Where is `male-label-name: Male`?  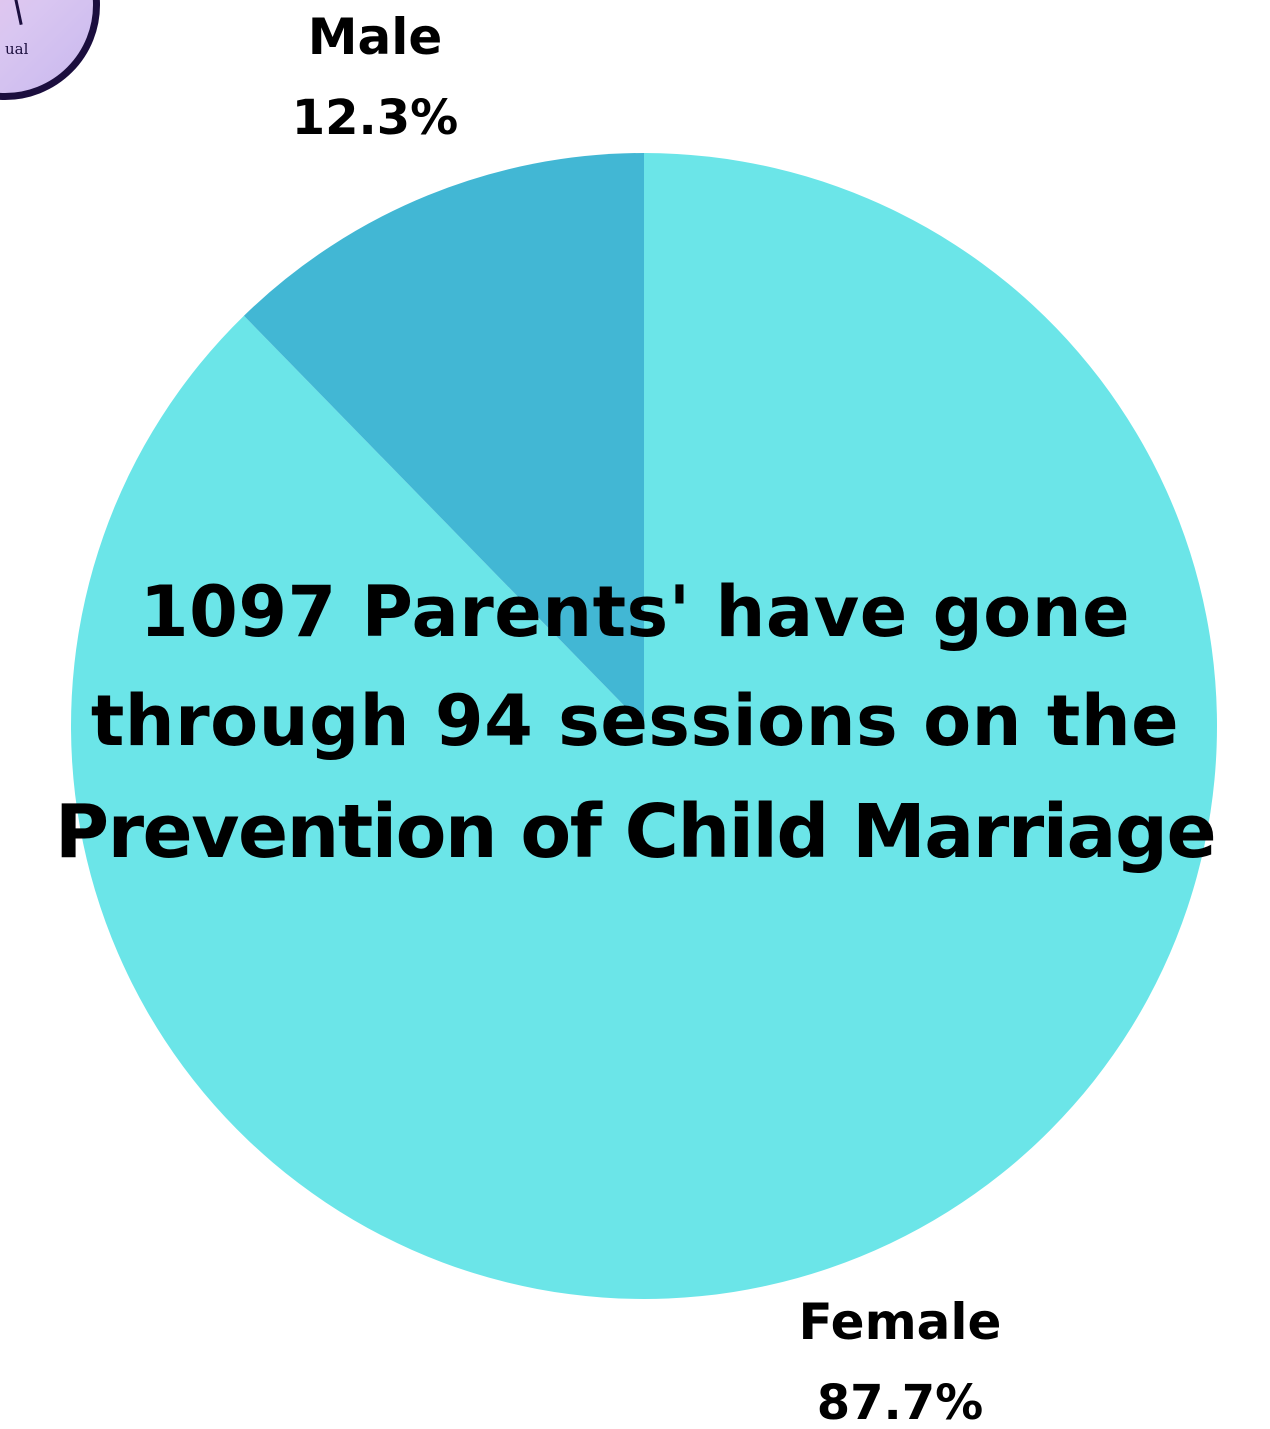
male-label-name: Male is located at coordinates (375, 37).